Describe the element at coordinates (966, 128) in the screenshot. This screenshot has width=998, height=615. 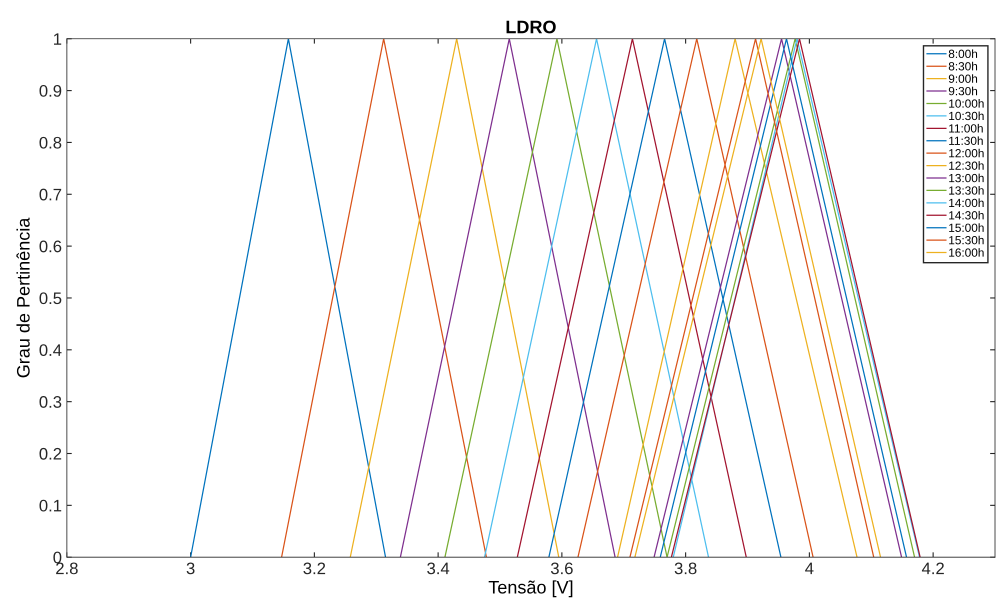
I see `legend-label: 11:00h` at that location.